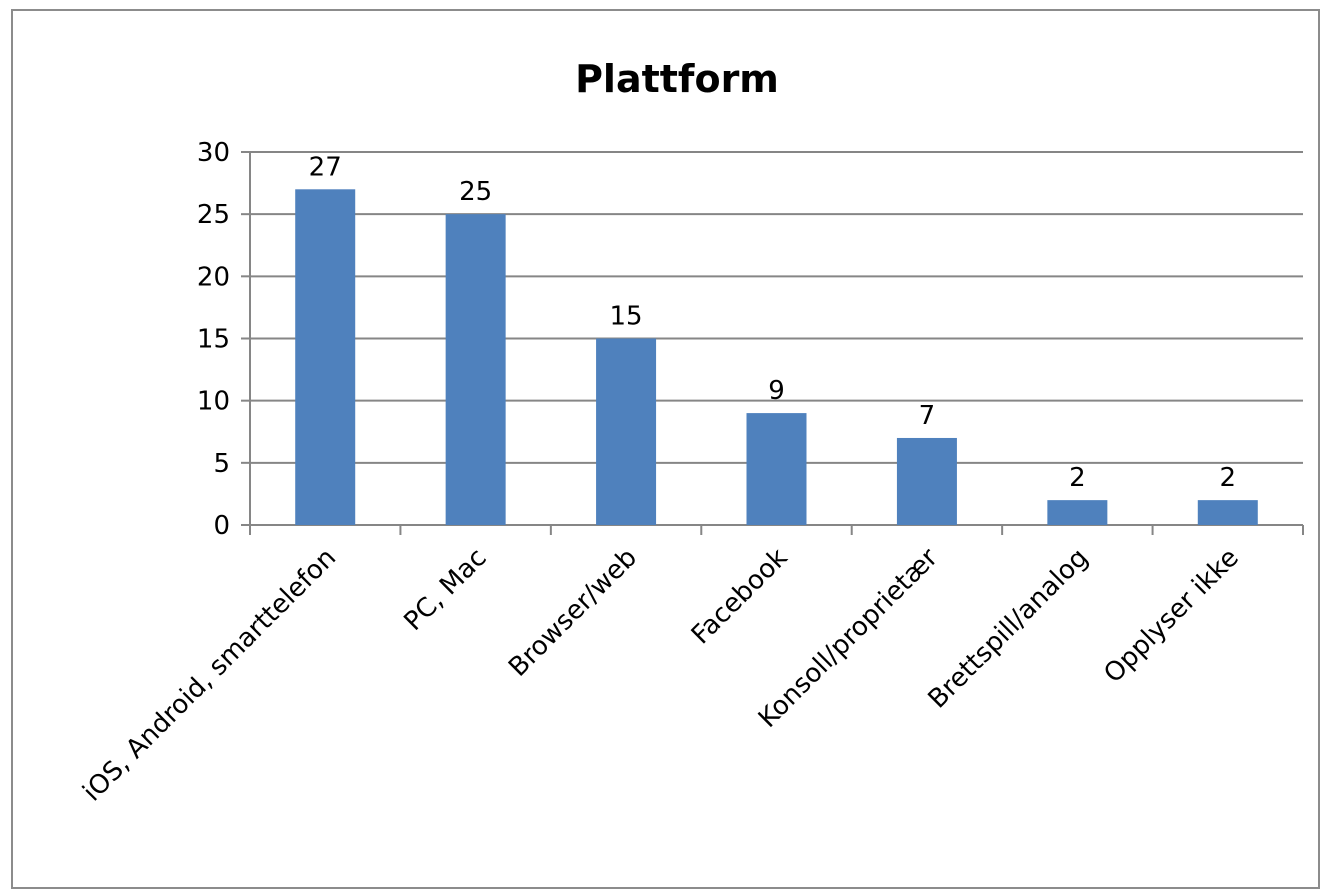 The image size is (1326, 893). I want to click on x-tick-label: PC, Mac, so click(446, 590).